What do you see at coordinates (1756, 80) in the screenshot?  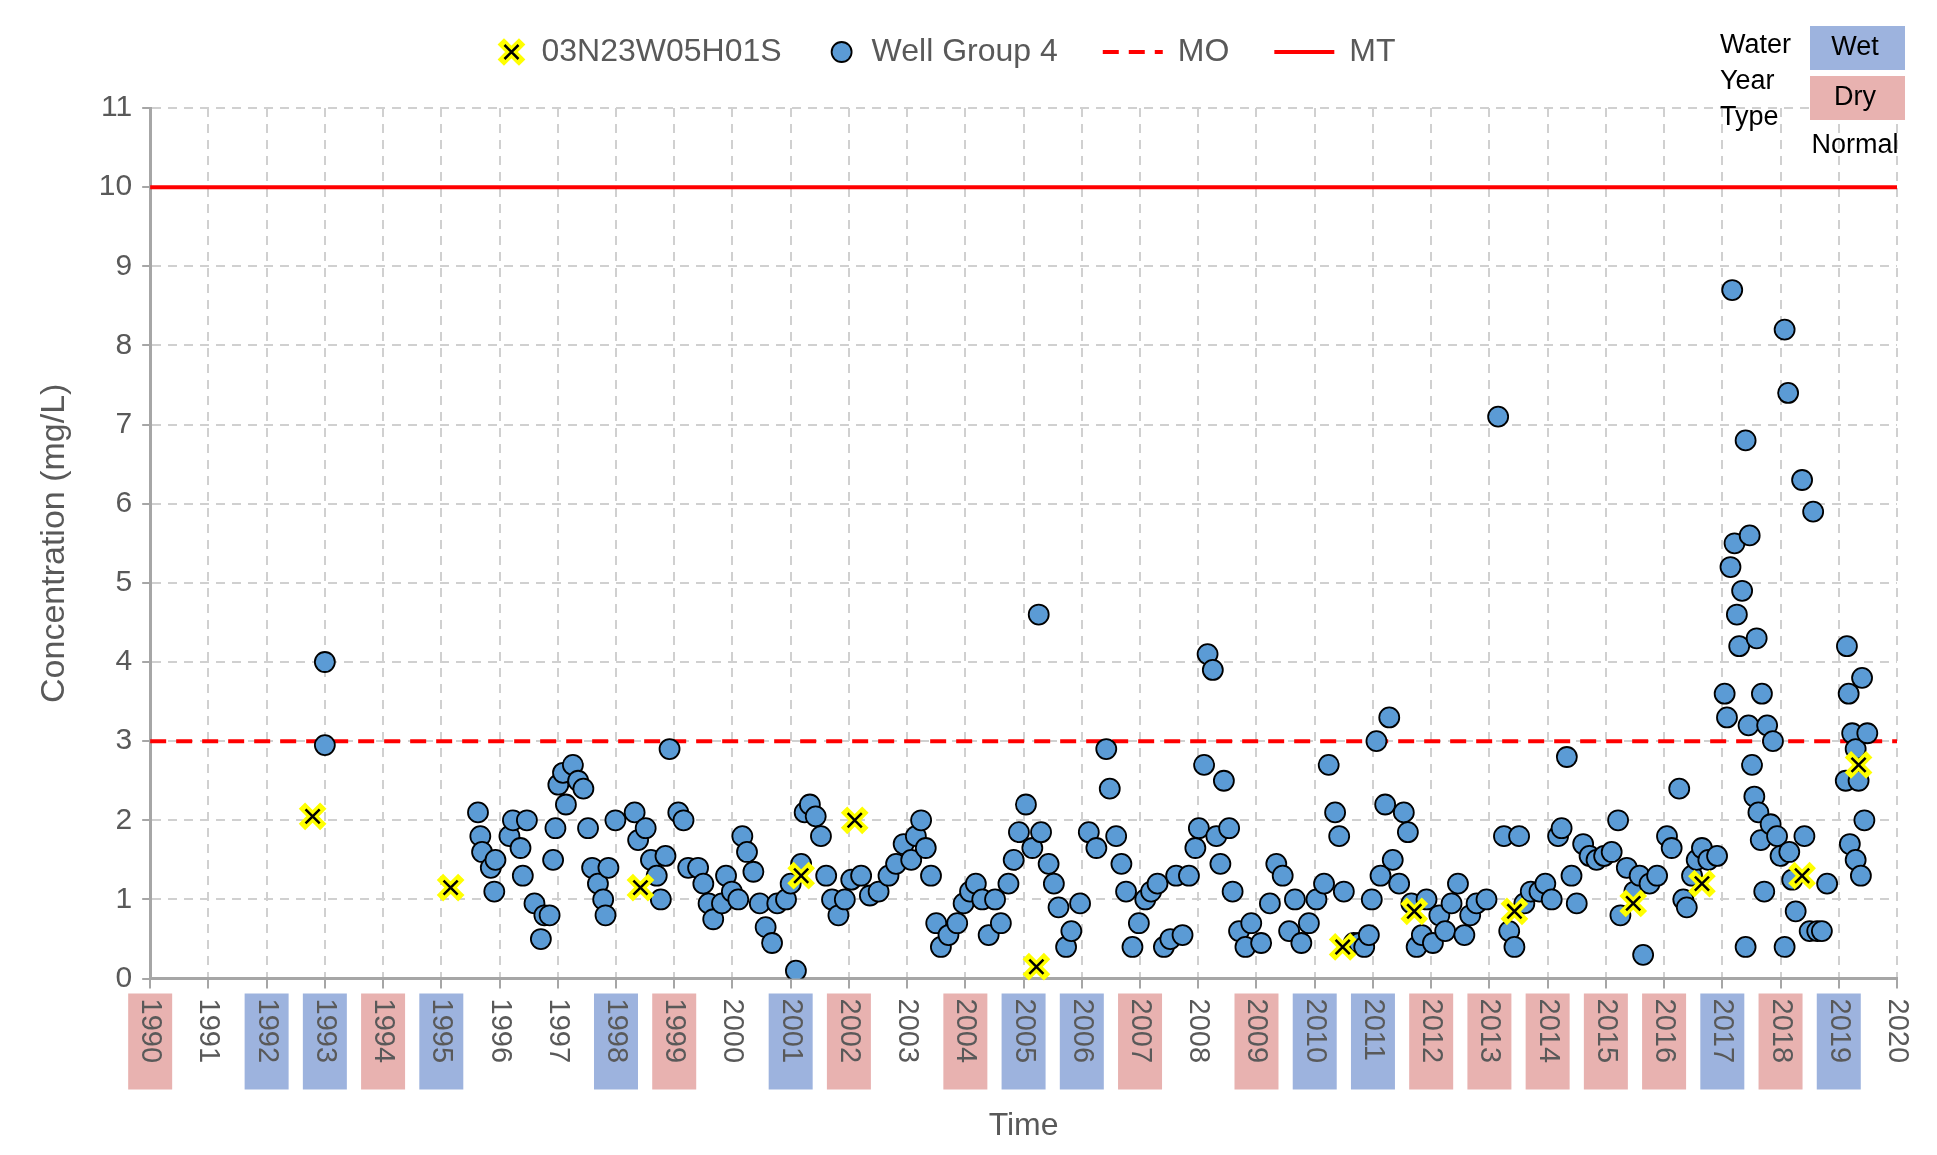 I see `annotation: Water Year Type` at bounding box center [1756, 80].